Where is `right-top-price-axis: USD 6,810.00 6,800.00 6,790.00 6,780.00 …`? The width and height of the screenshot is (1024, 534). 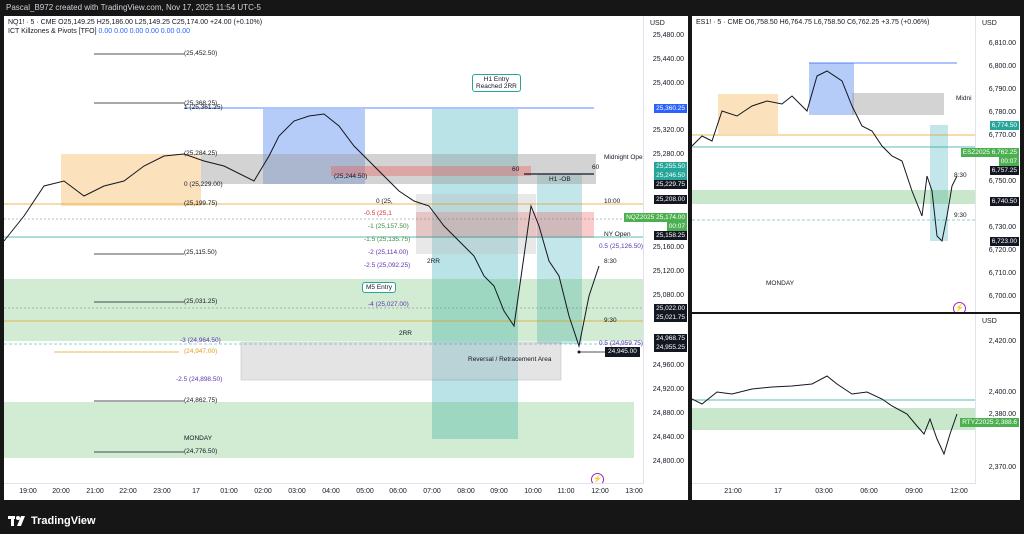
right-top-price-axis: USD 6,810.00 6,800.00 6,790.00 6,780.00 … is located at coordinates (997, 164).